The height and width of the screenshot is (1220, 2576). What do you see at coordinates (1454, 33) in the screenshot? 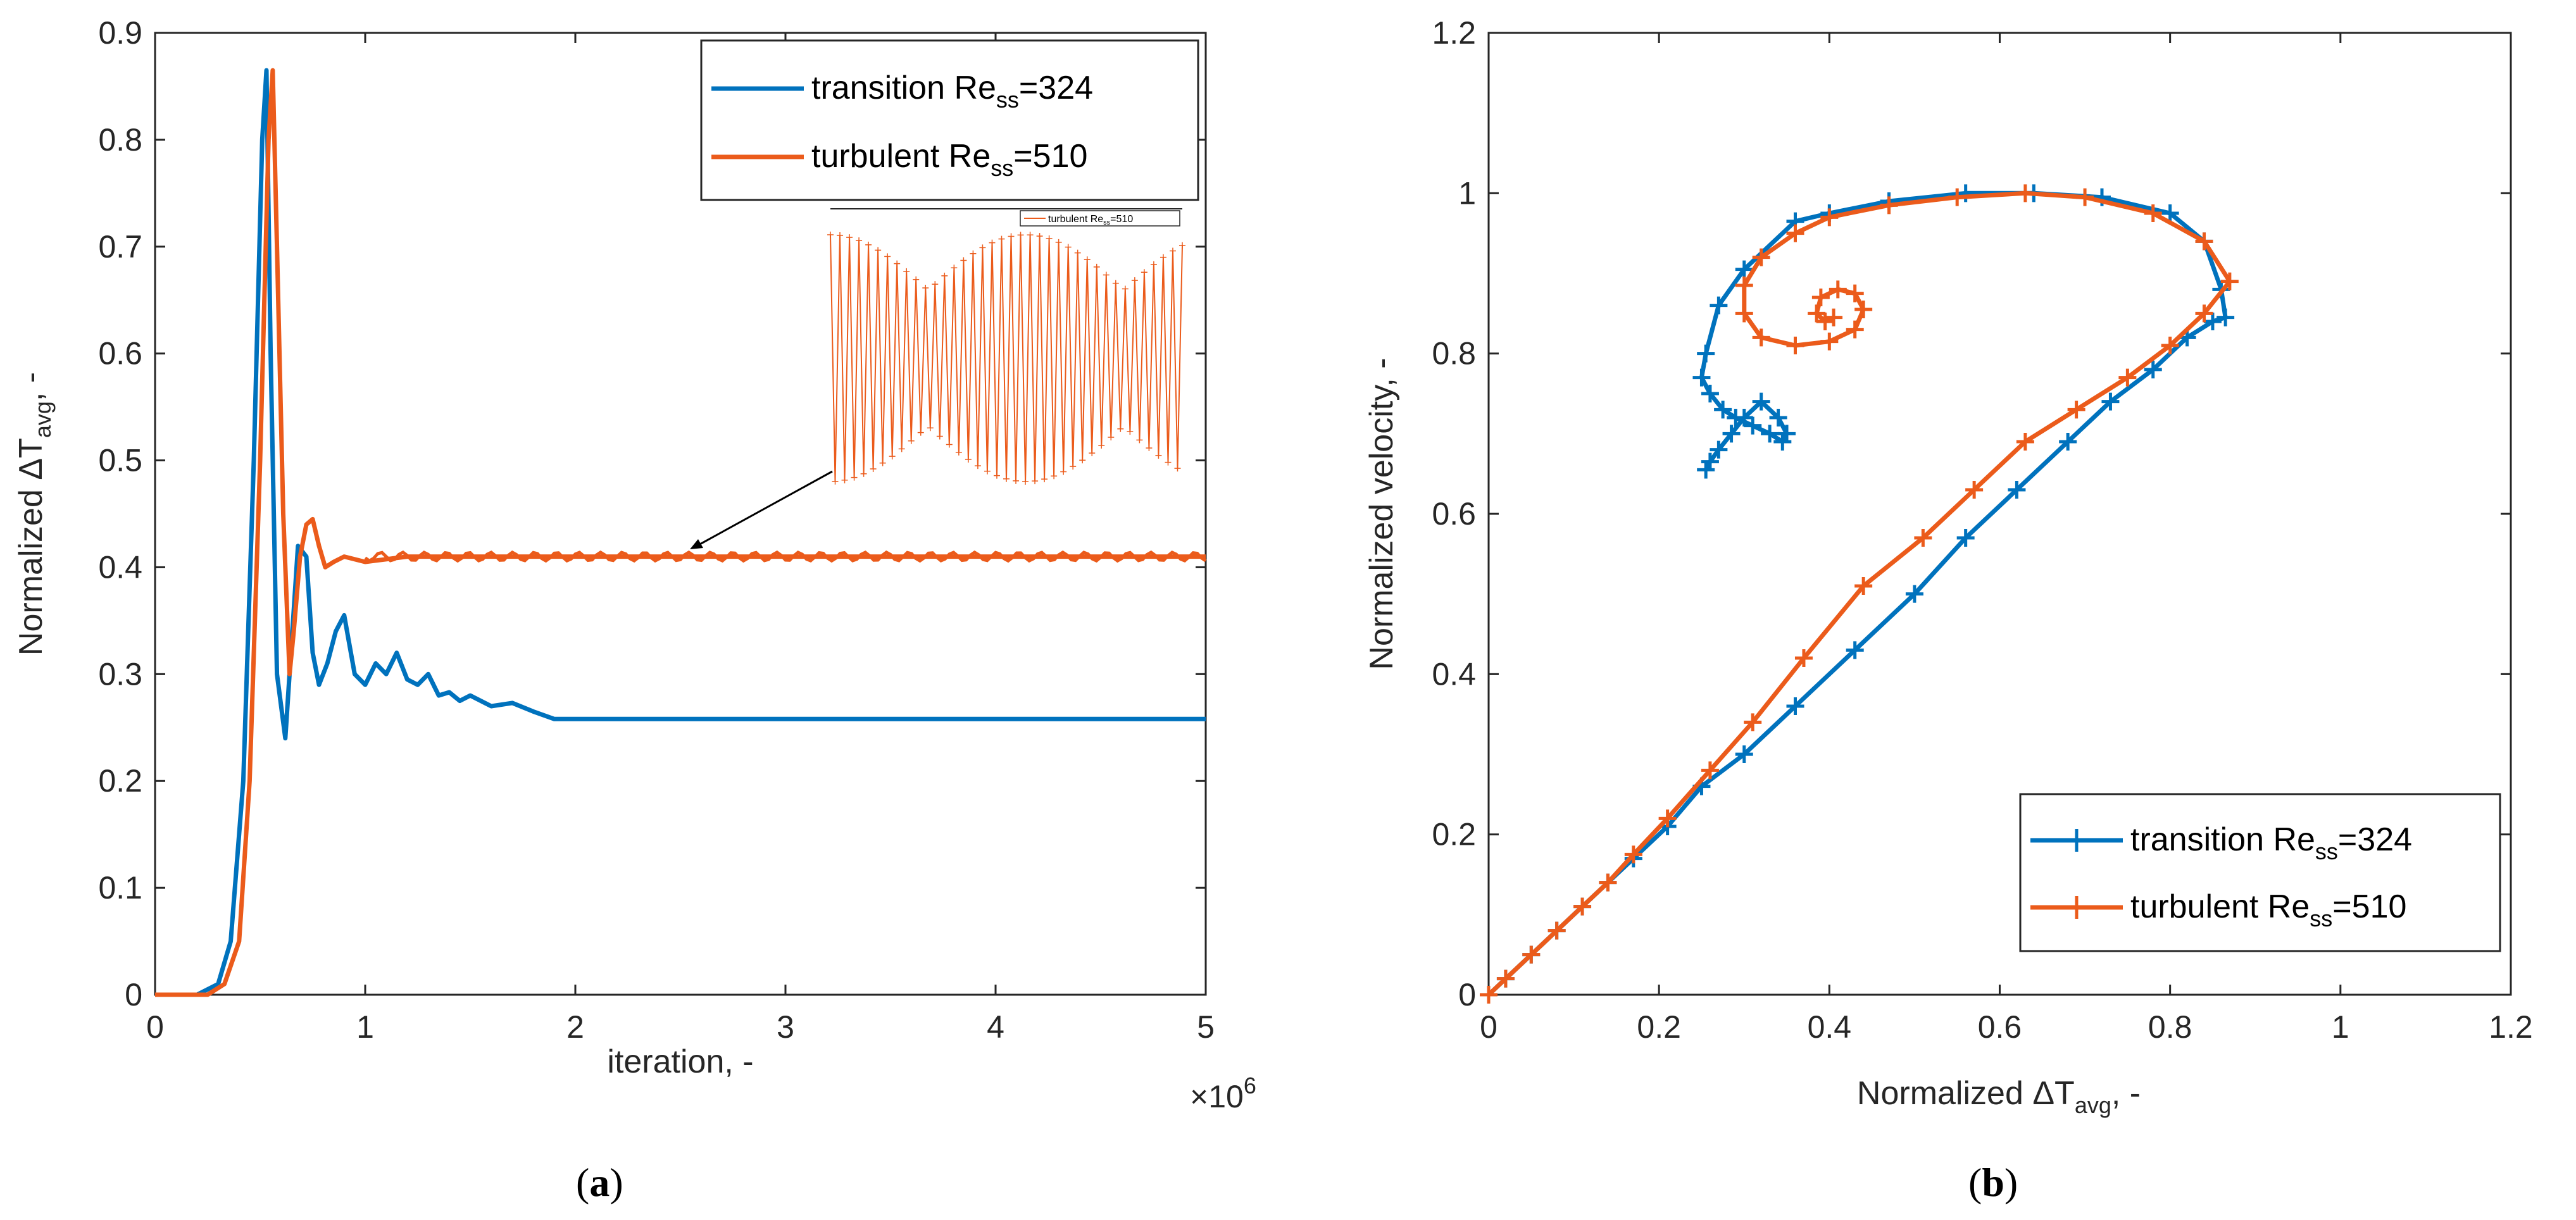
I see `y-tick-label-b: 1.2` at bounding box center [1454, 33].